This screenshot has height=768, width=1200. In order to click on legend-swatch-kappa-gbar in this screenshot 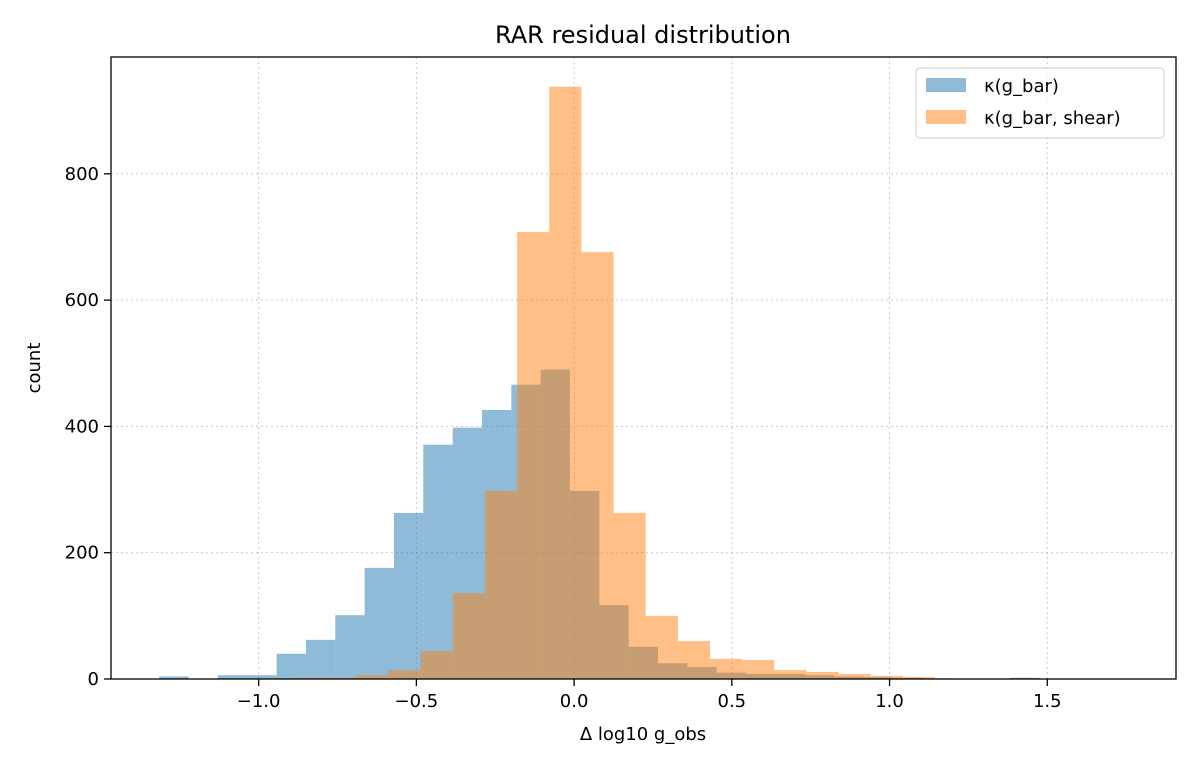, I will do `click(946, 85)`.